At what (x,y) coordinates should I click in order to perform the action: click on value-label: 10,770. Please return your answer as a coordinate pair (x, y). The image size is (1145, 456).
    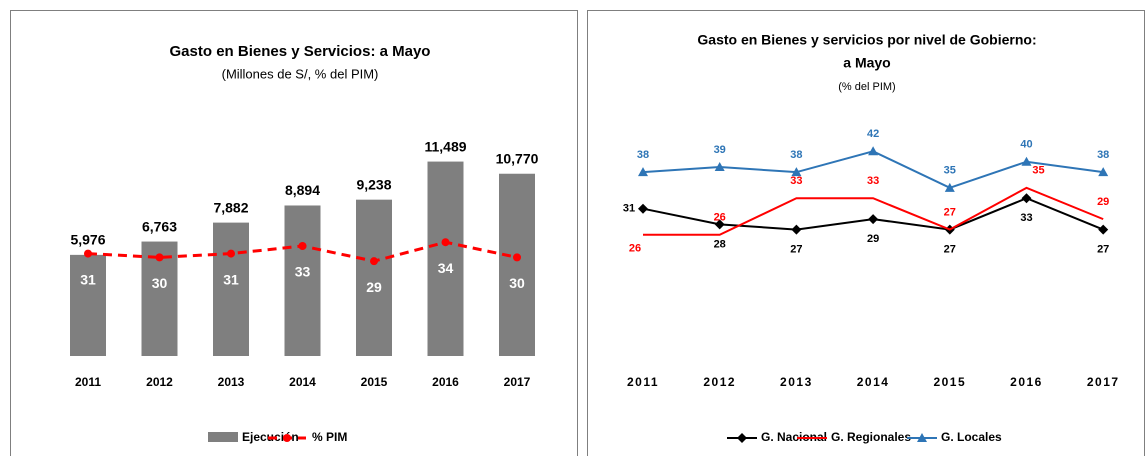
    Looking at the image, I should click on (517, 158).